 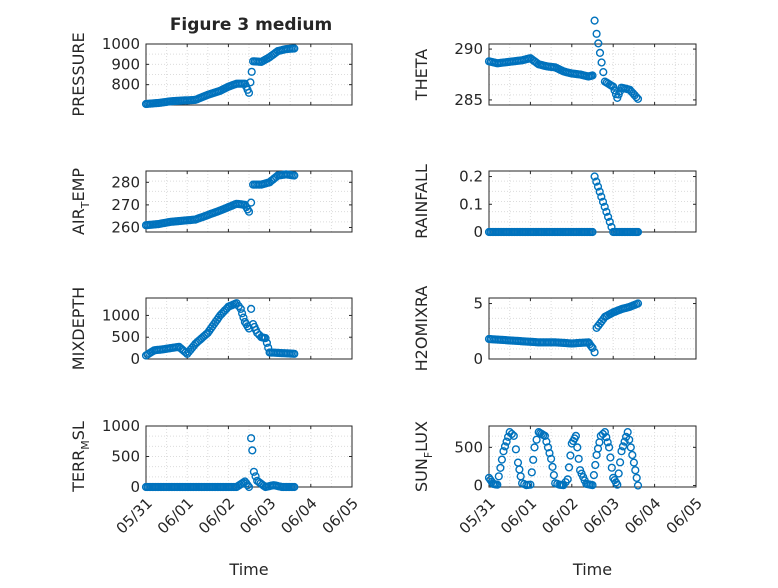 What do you see at coordinates (471, 204) in the screenshot?
I see `y-tick-label: 0.1` at bounding box center [471, 204].